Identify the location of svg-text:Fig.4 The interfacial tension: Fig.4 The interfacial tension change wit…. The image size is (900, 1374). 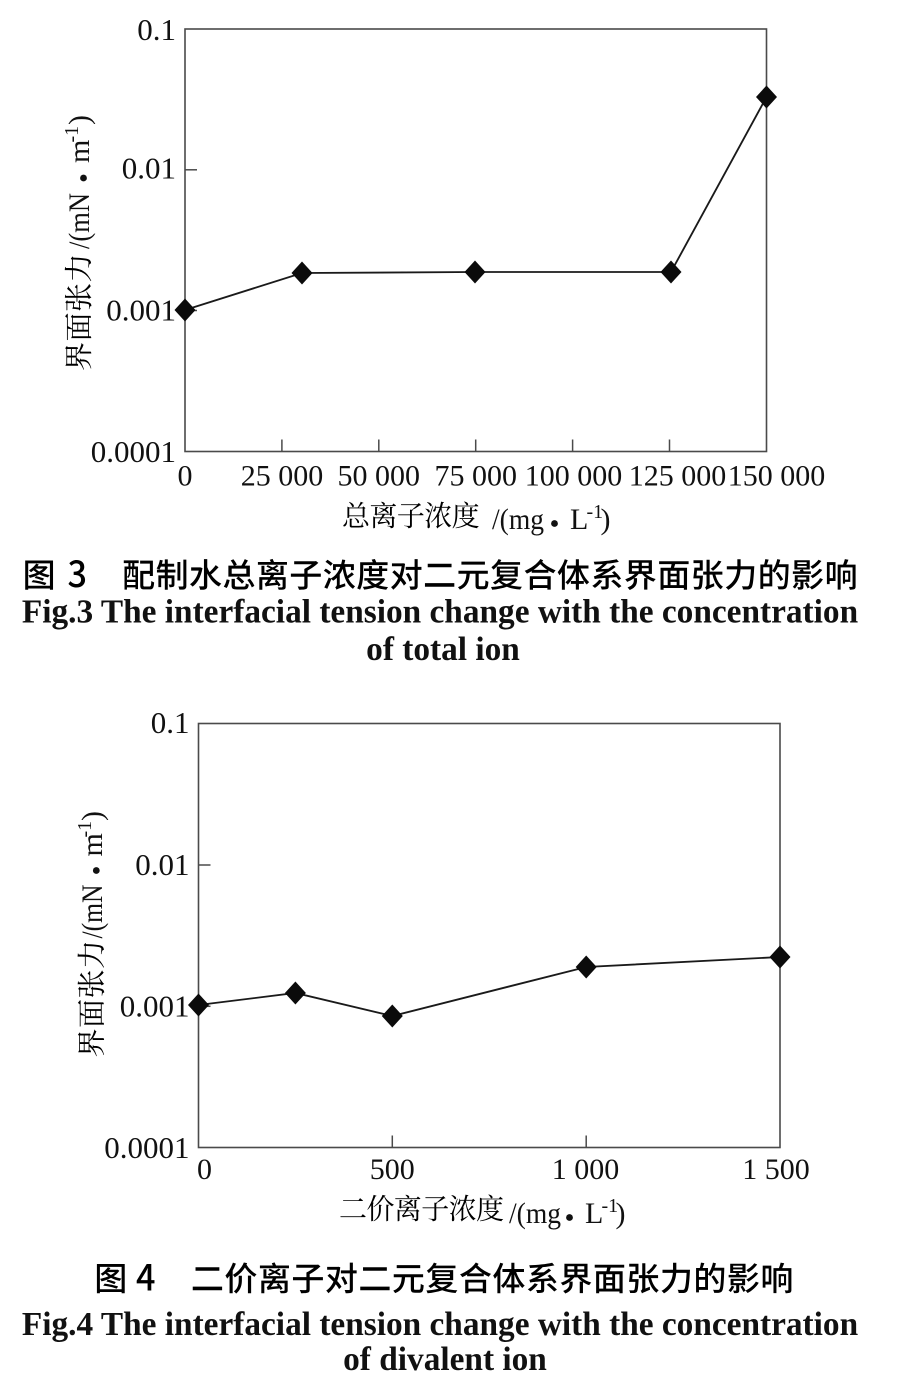
(440, 1324).